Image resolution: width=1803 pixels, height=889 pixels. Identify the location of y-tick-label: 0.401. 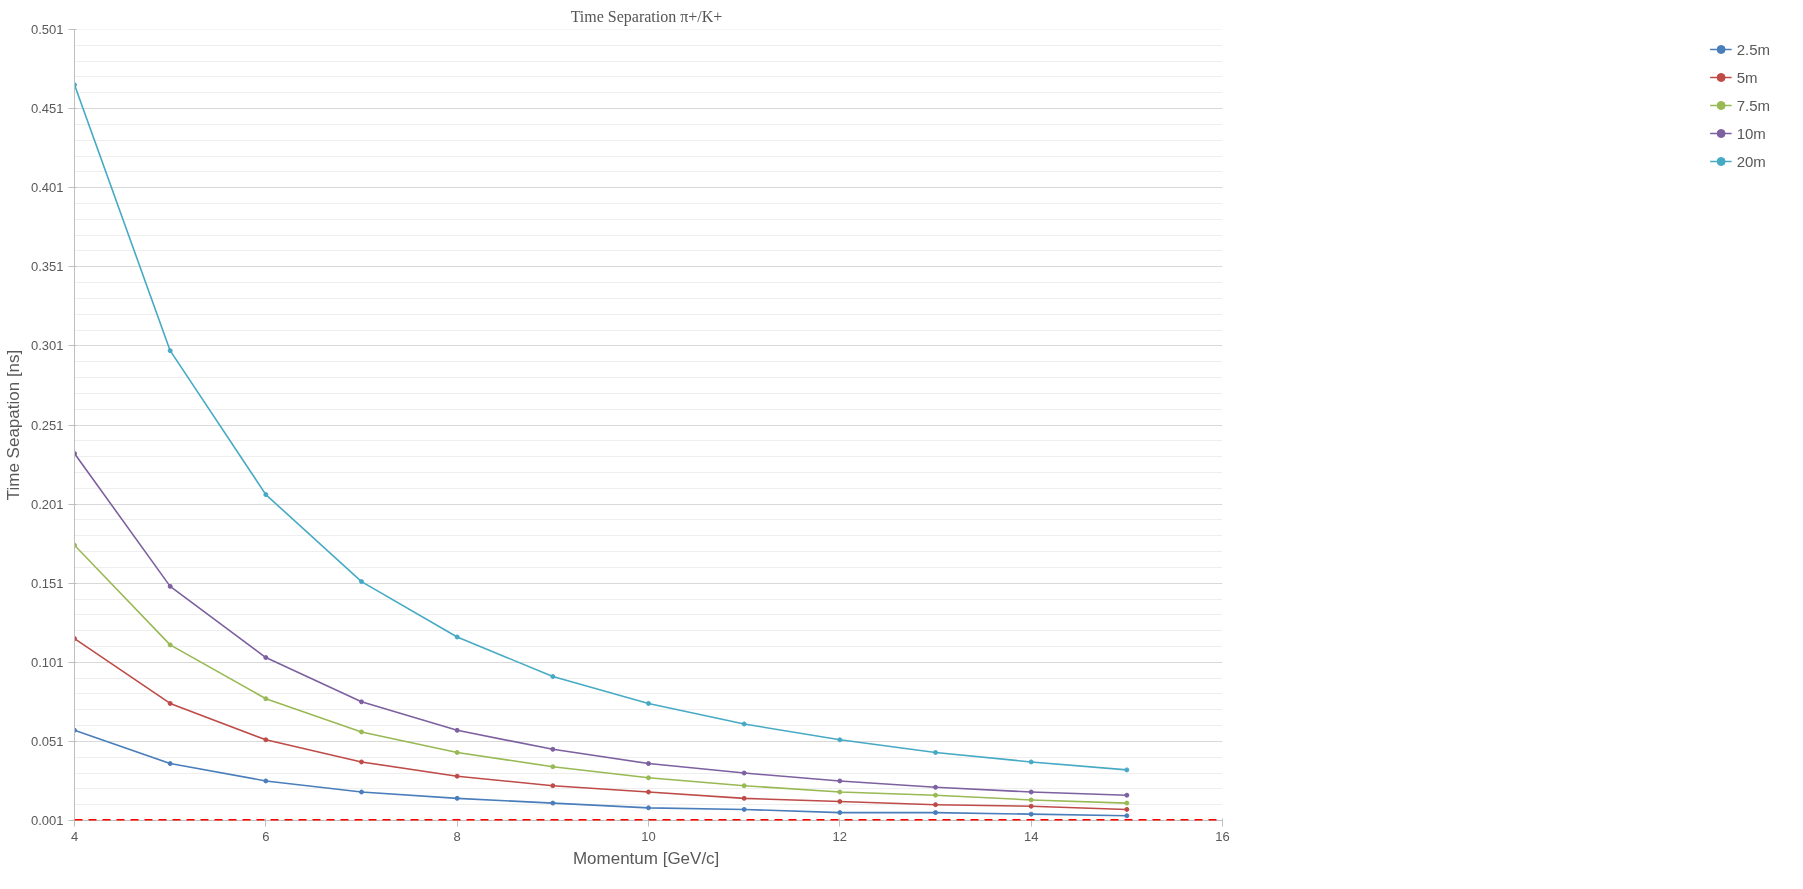
(47, 188).